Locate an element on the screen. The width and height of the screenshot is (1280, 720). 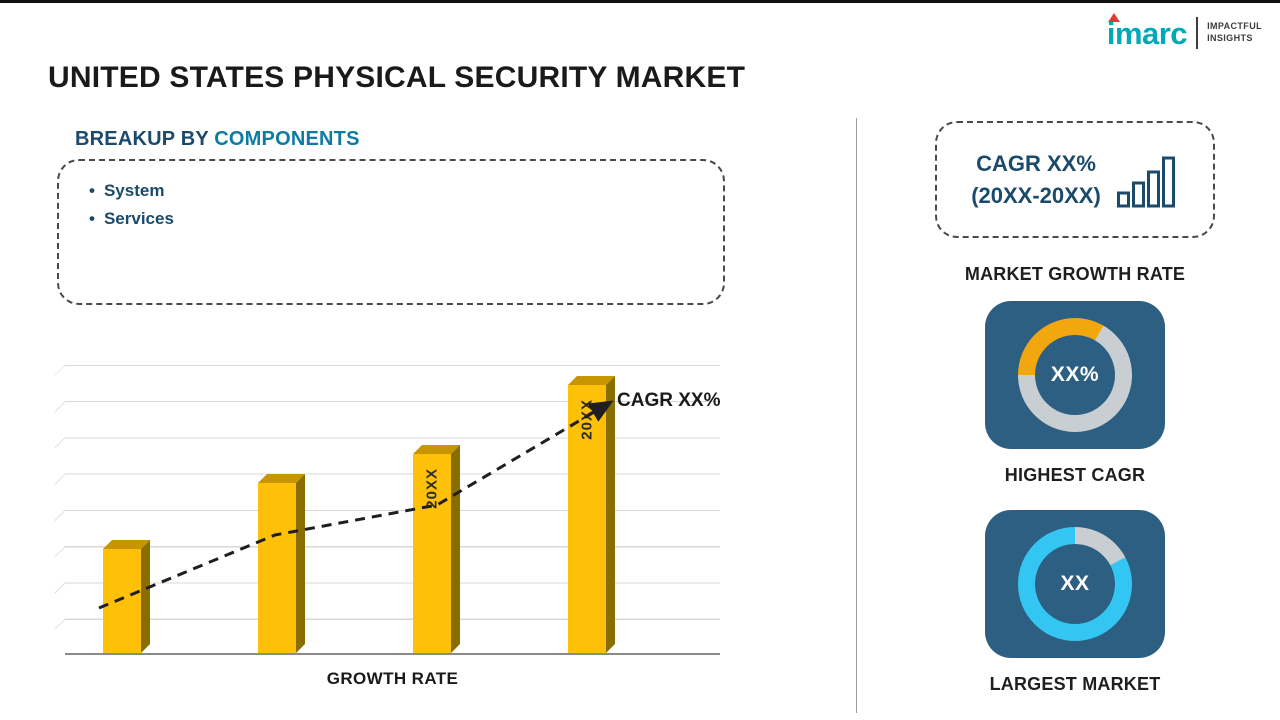
trend-arrow-icon is located at coordinates (356, 505).